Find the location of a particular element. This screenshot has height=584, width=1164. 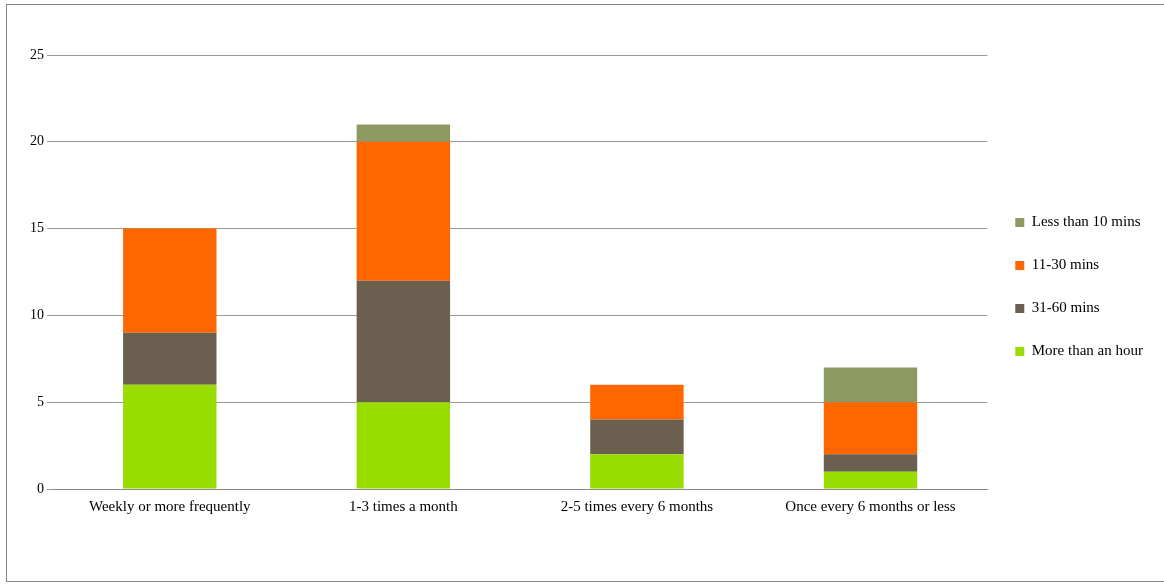

x-tick-label: Once every 6 months or less is located at coordinates (870, 505).